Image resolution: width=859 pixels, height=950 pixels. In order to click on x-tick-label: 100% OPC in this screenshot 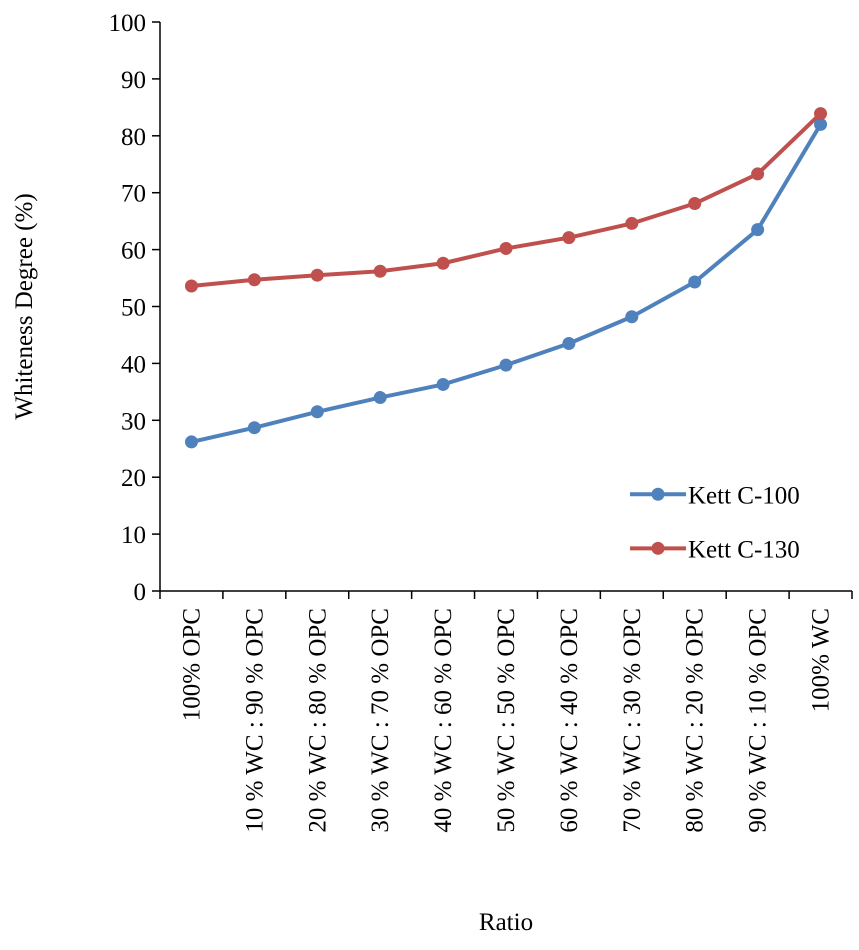, I will do `click(191, 664)`.